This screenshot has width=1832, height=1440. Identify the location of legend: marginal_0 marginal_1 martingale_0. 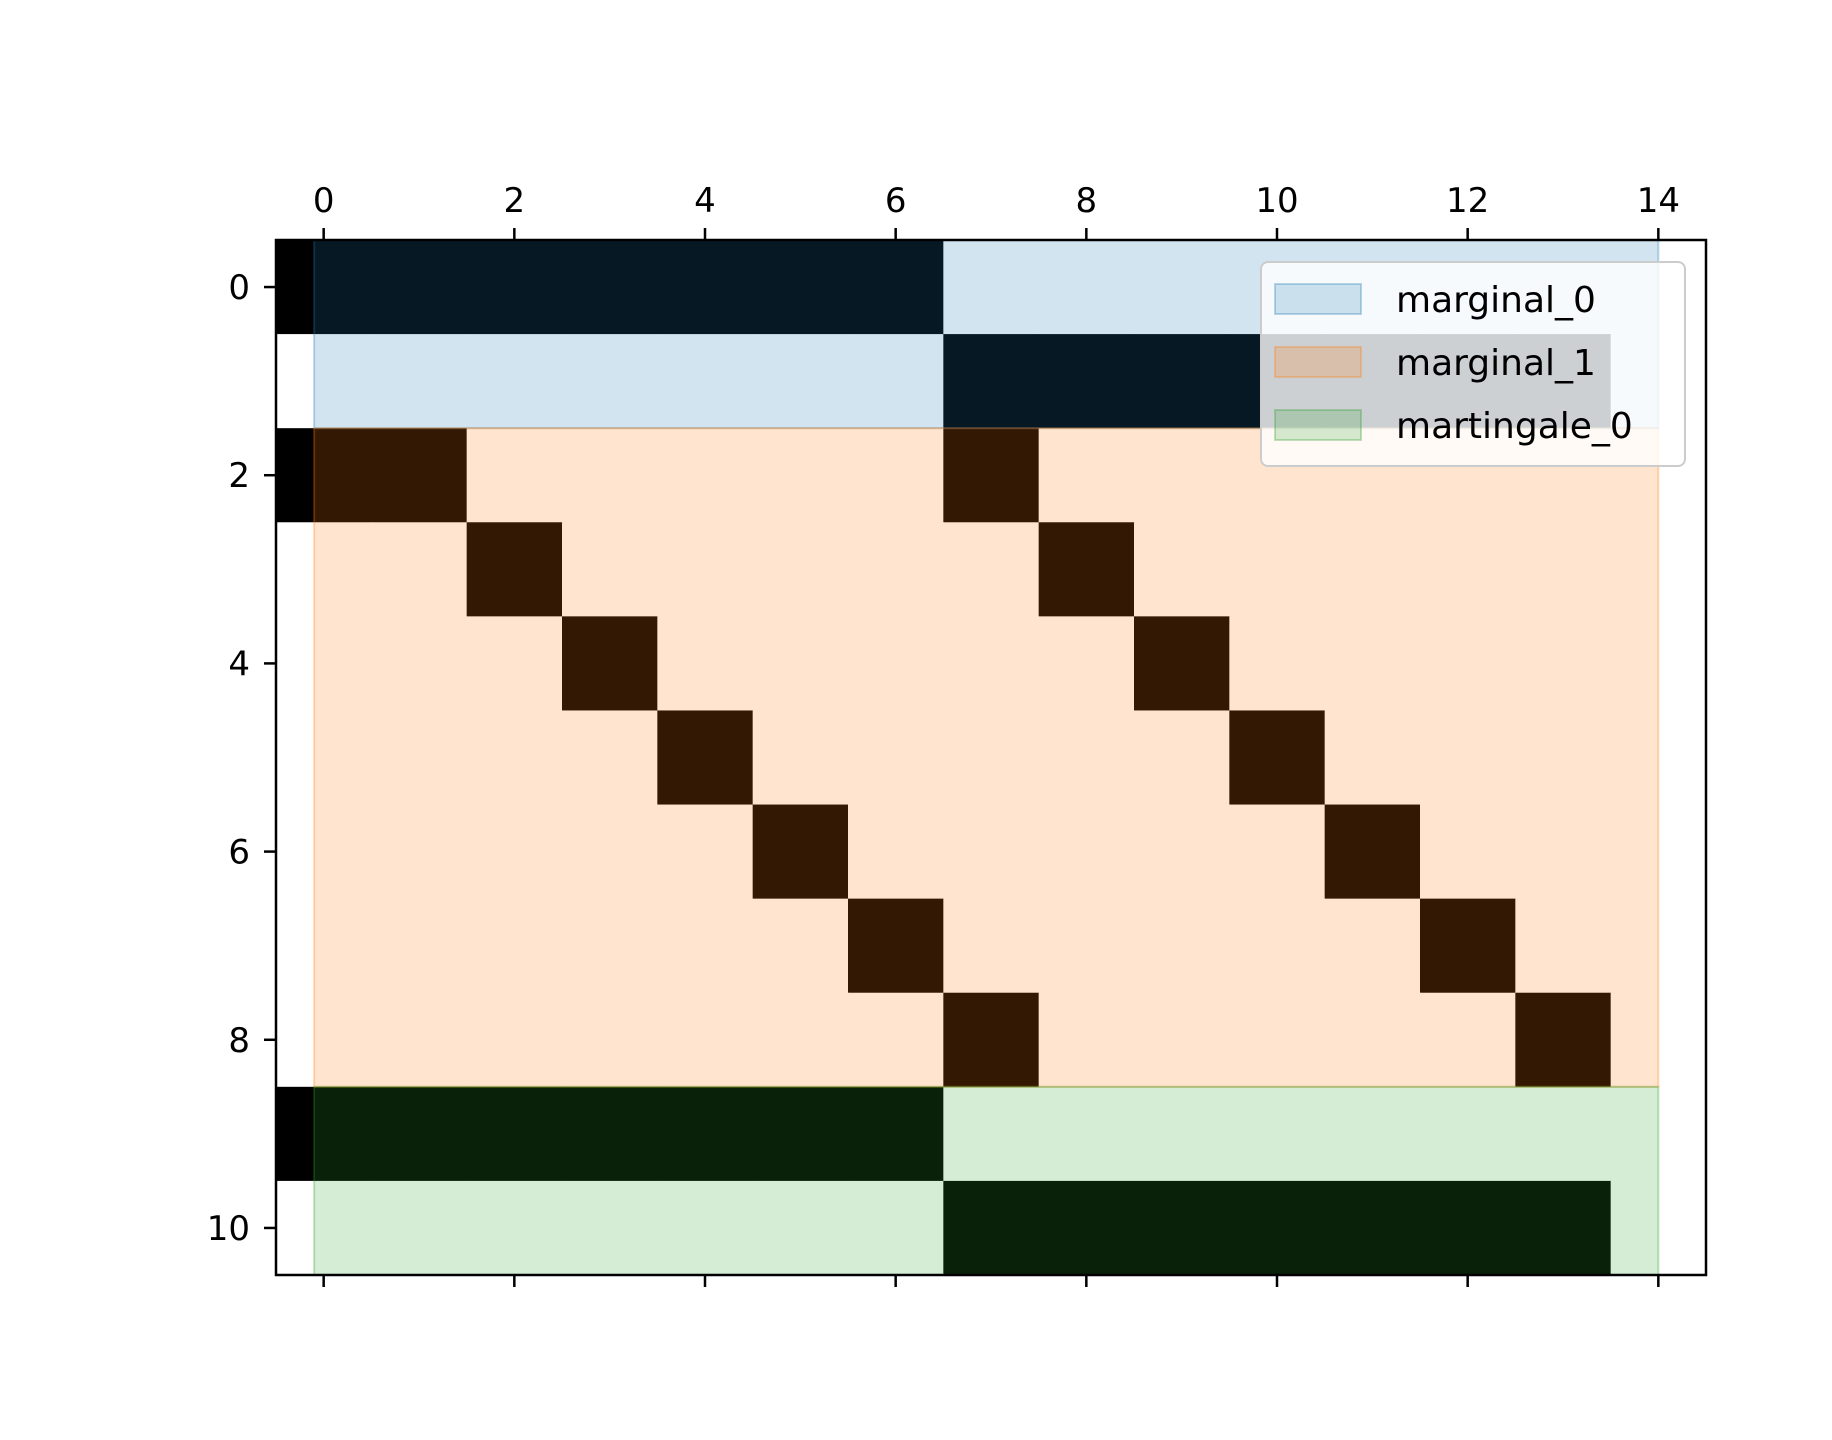
(1473, 364).